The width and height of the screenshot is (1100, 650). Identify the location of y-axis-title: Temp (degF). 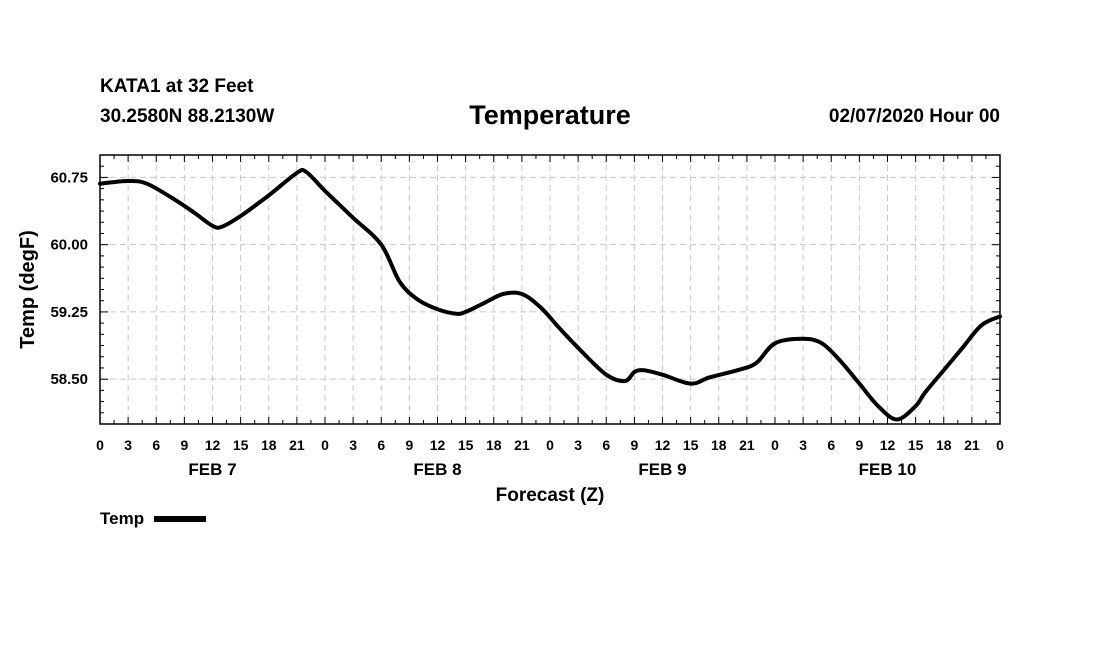
(28, 289).